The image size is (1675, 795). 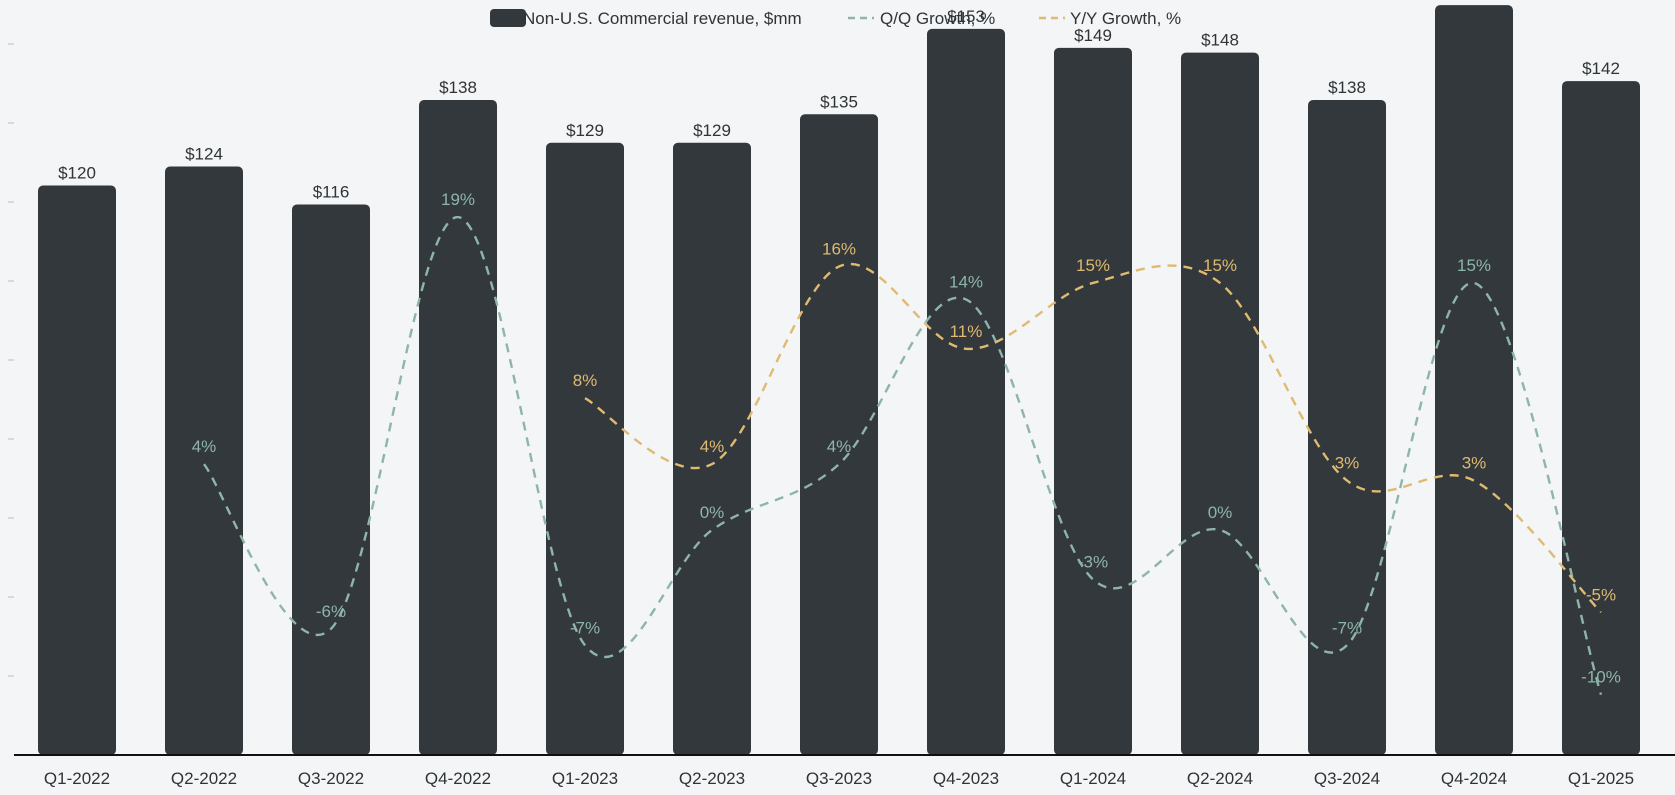 I want to click on point-value-label: 11%, so click(x=966, y=331).